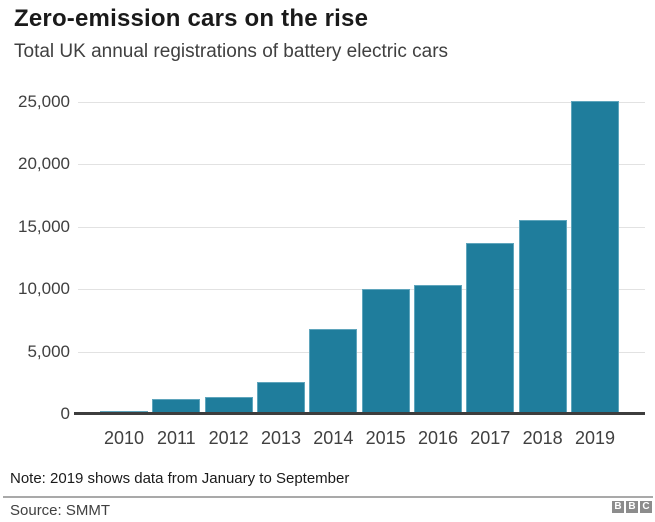 The image size is (655, 522). What do you see at coordinates (176, 406) in the screenshot?
I see `bar-2011` at bounding box center [176, 406].